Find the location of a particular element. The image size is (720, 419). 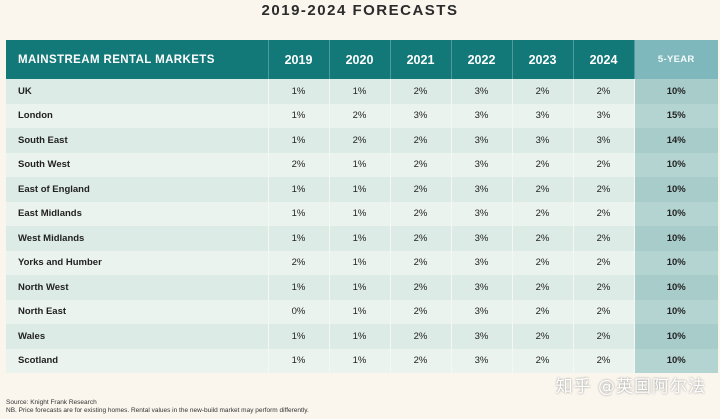

table-row: UK 1% 1% 2% 3% 2% 2% 10% is located at coordinates (362, 91).